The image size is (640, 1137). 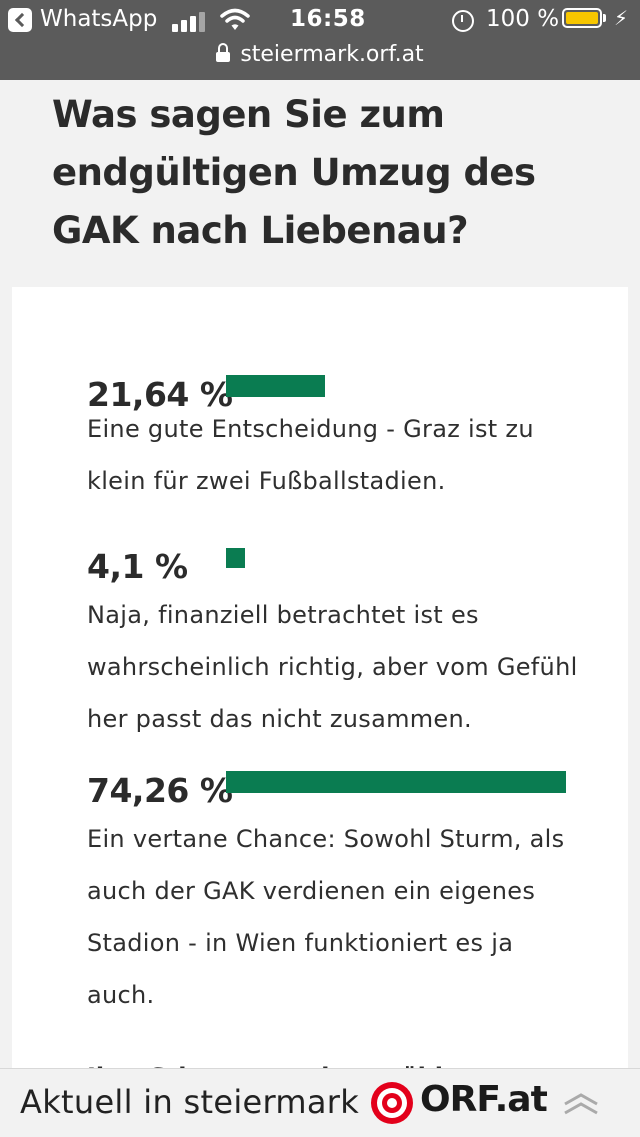 I want to click on battery-tip, so click(x=604, y=18).